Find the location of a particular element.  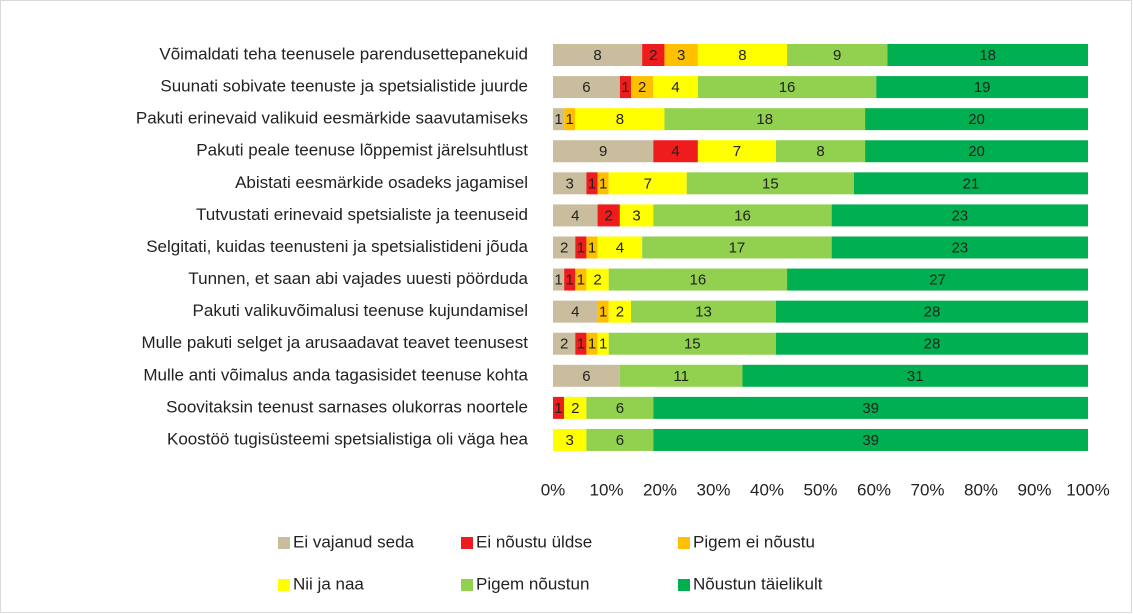

x-tick-label: 30% is located at coordinates (713, 489).